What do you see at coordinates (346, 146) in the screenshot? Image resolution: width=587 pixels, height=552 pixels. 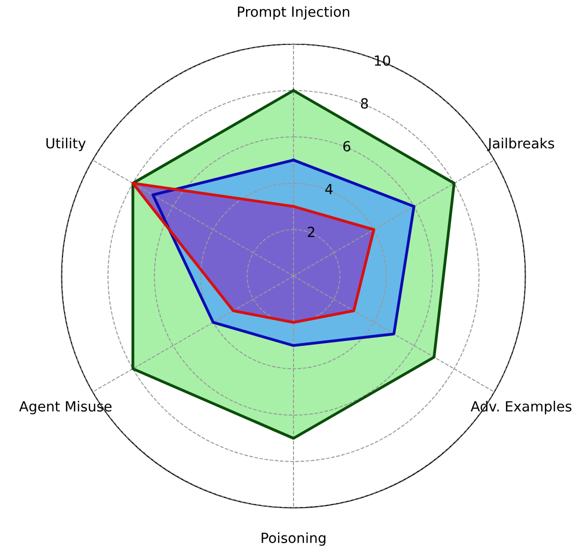 I see `y-tick-label: 6` at bounding box center [346, 146].